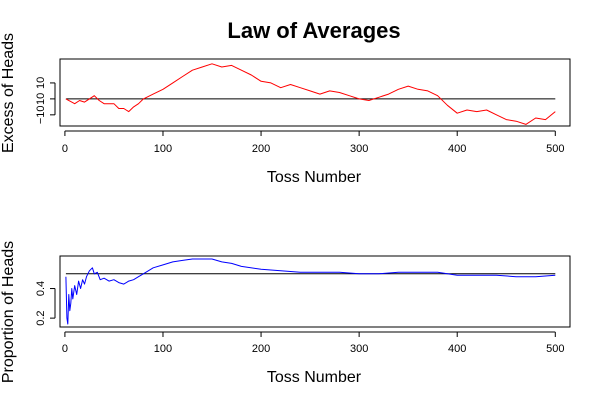 This screenshot has height=400, width=599. Describe the element at coordinates (8, 312) in the screenshot. I see `panel-2-y-axis-label: Proportion of Heads` at that location.